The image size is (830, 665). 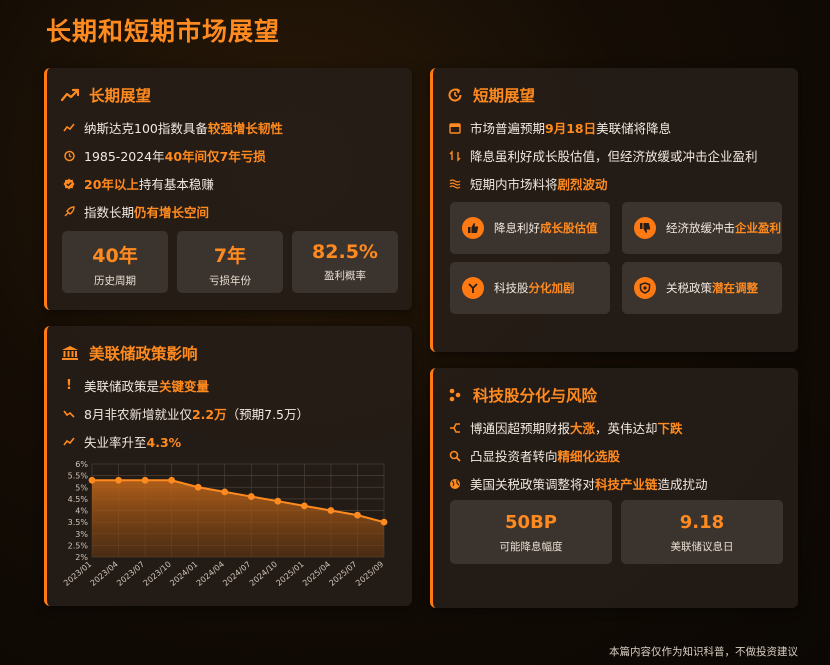 What do you see at coordinates (626, 484) in the screenshot?
I see `line-highlight: 科技产业链` at bounding box center [626, 484].